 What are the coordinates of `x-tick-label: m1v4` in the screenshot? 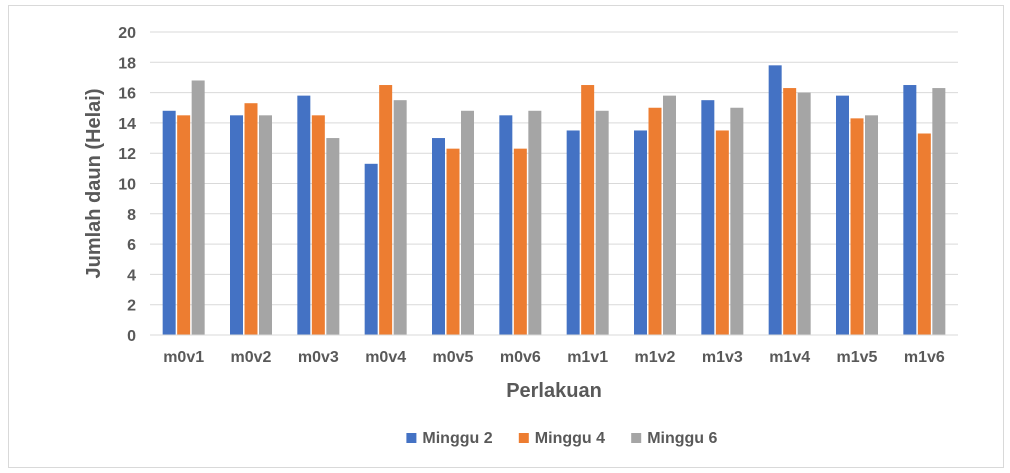 It's located at (789, 357).